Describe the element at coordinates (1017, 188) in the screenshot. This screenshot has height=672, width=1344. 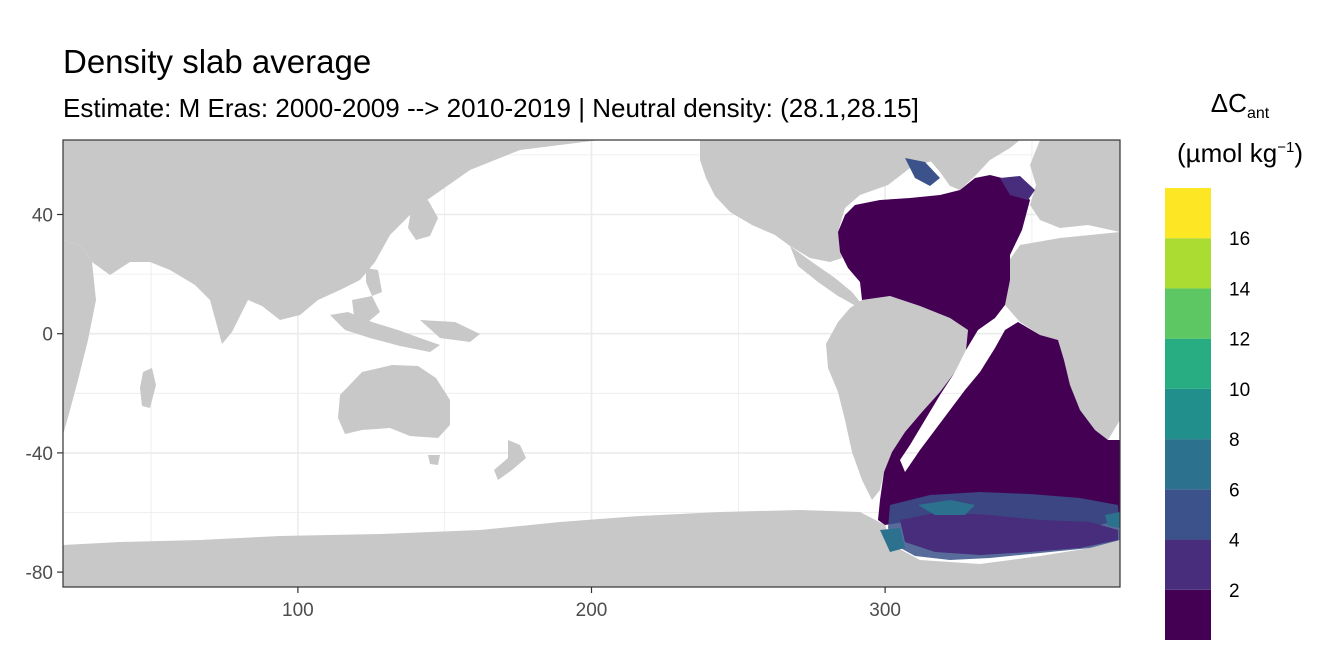
I see `data-labrador` at that location.